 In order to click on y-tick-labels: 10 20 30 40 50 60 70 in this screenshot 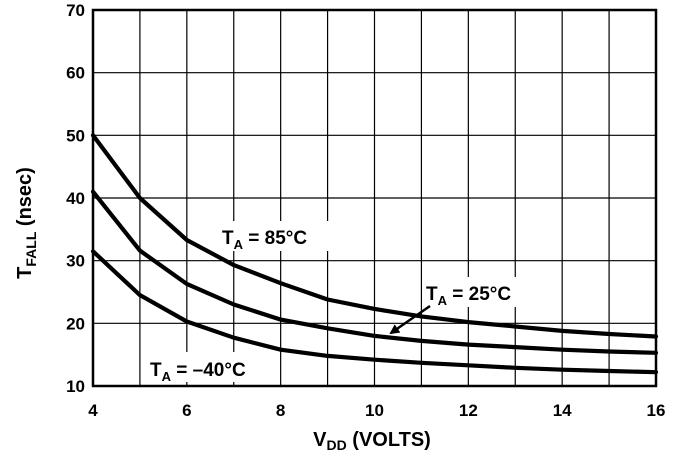, I will do `click(75, 198)`.